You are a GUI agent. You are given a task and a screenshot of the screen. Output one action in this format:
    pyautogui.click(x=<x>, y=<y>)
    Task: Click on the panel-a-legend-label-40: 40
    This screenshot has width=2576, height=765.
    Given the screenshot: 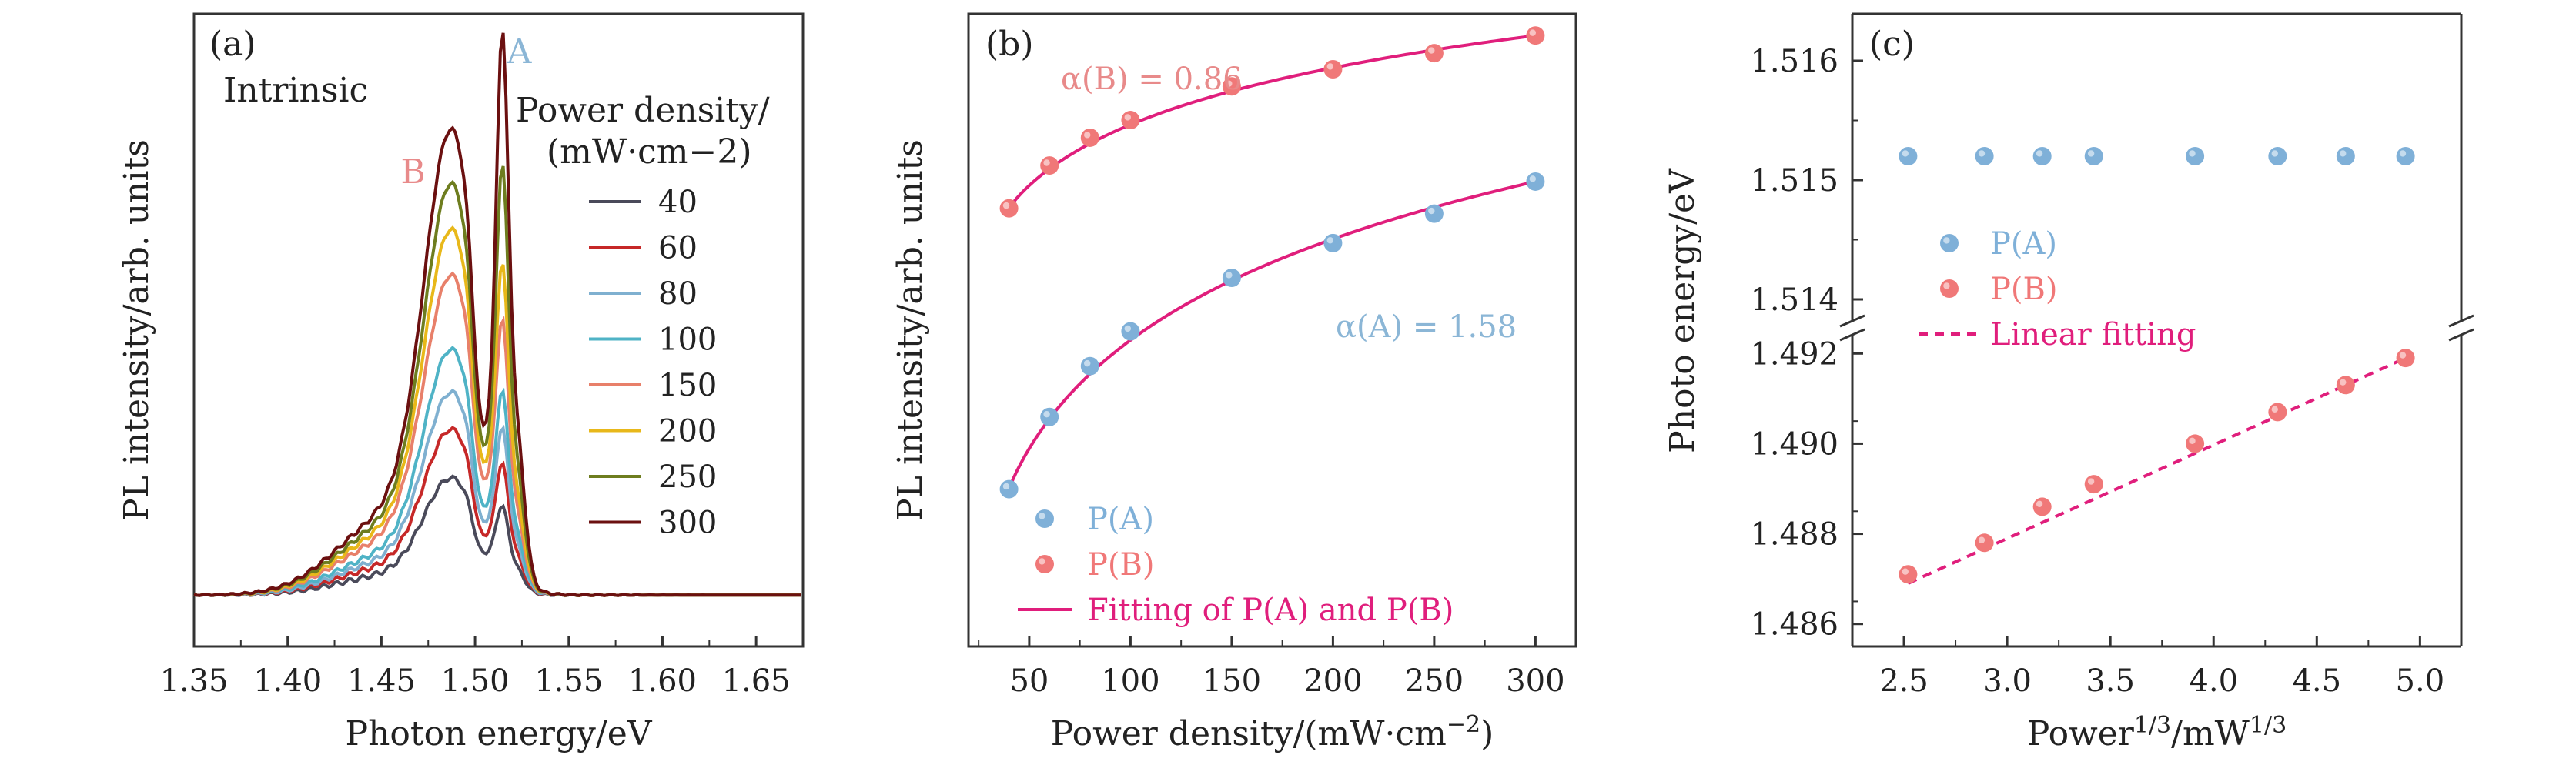 What is the action you would take?
    pyautogui.click(x=678, y=202)
    